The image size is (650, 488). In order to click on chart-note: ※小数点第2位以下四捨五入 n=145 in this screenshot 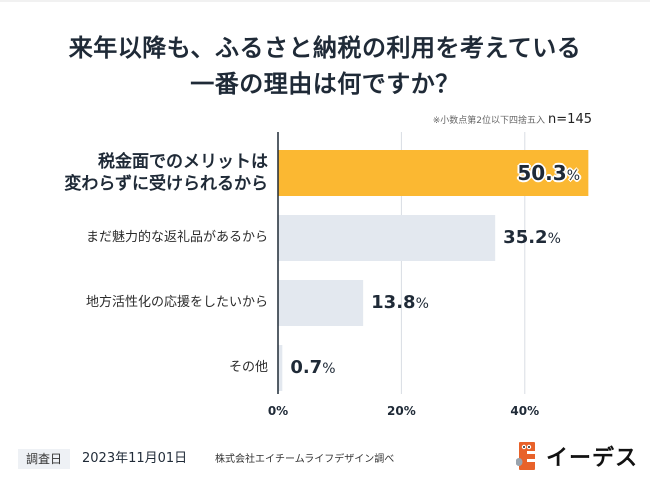, I will do `click(512, 119)`.